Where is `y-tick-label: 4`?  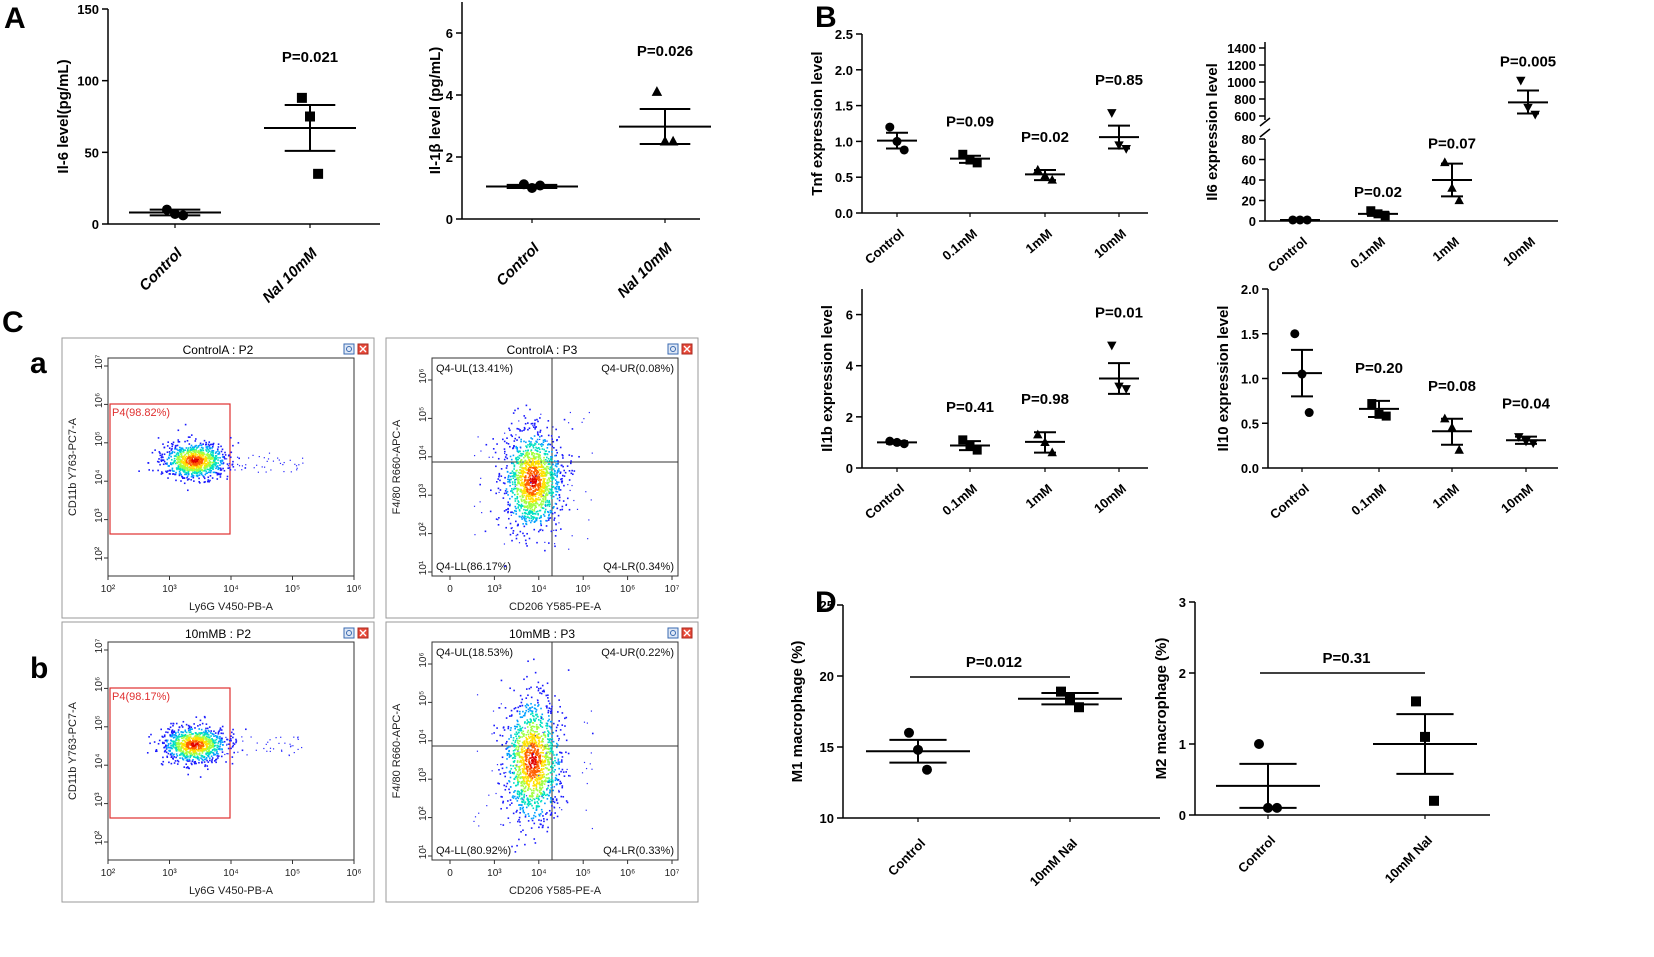
y-tick-label: 4 is located at coordinates (450, 95).